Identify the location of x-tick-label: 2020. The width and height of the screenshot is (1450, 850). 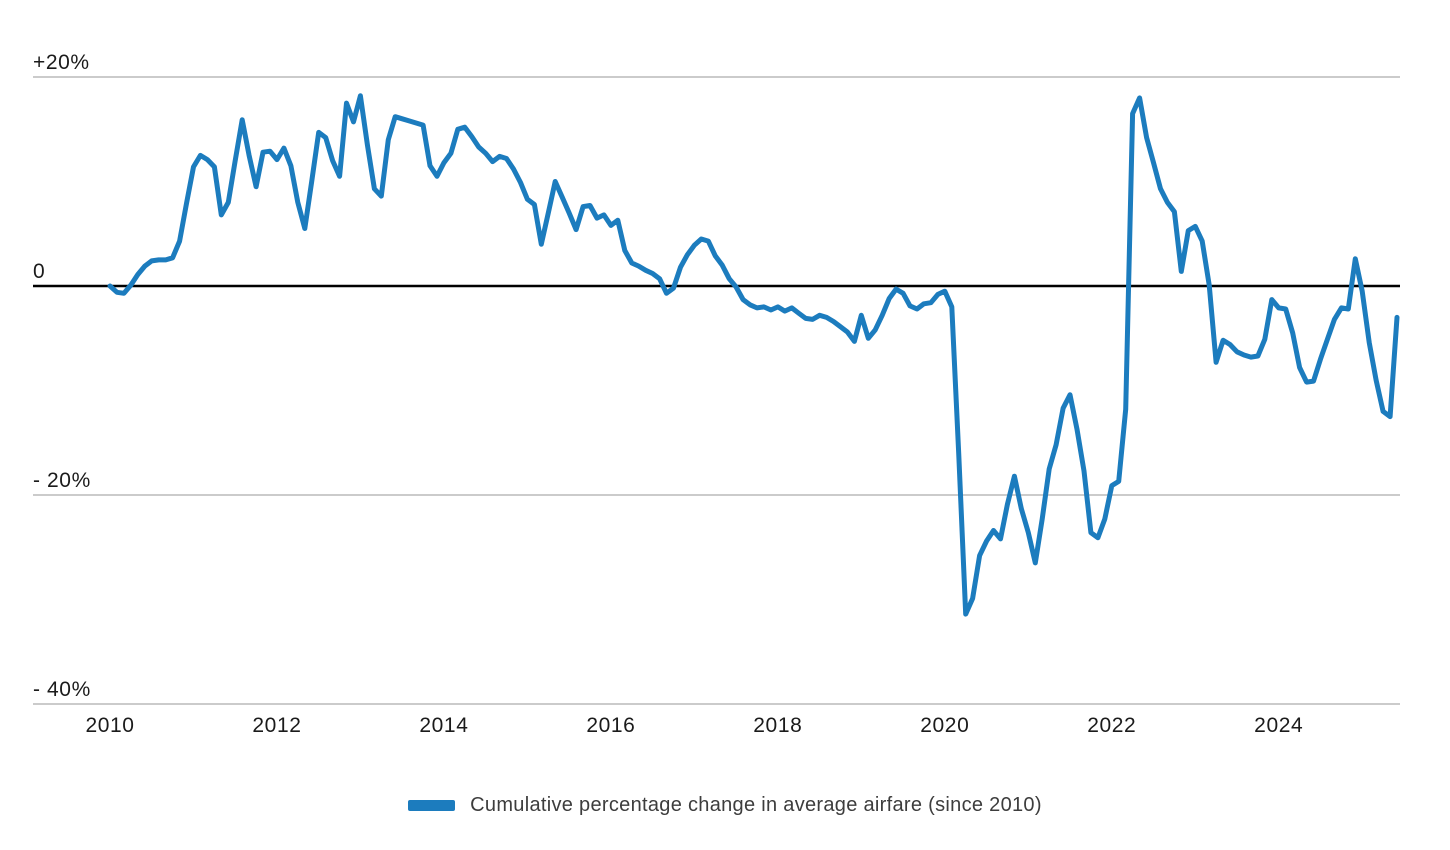
(945, 725).